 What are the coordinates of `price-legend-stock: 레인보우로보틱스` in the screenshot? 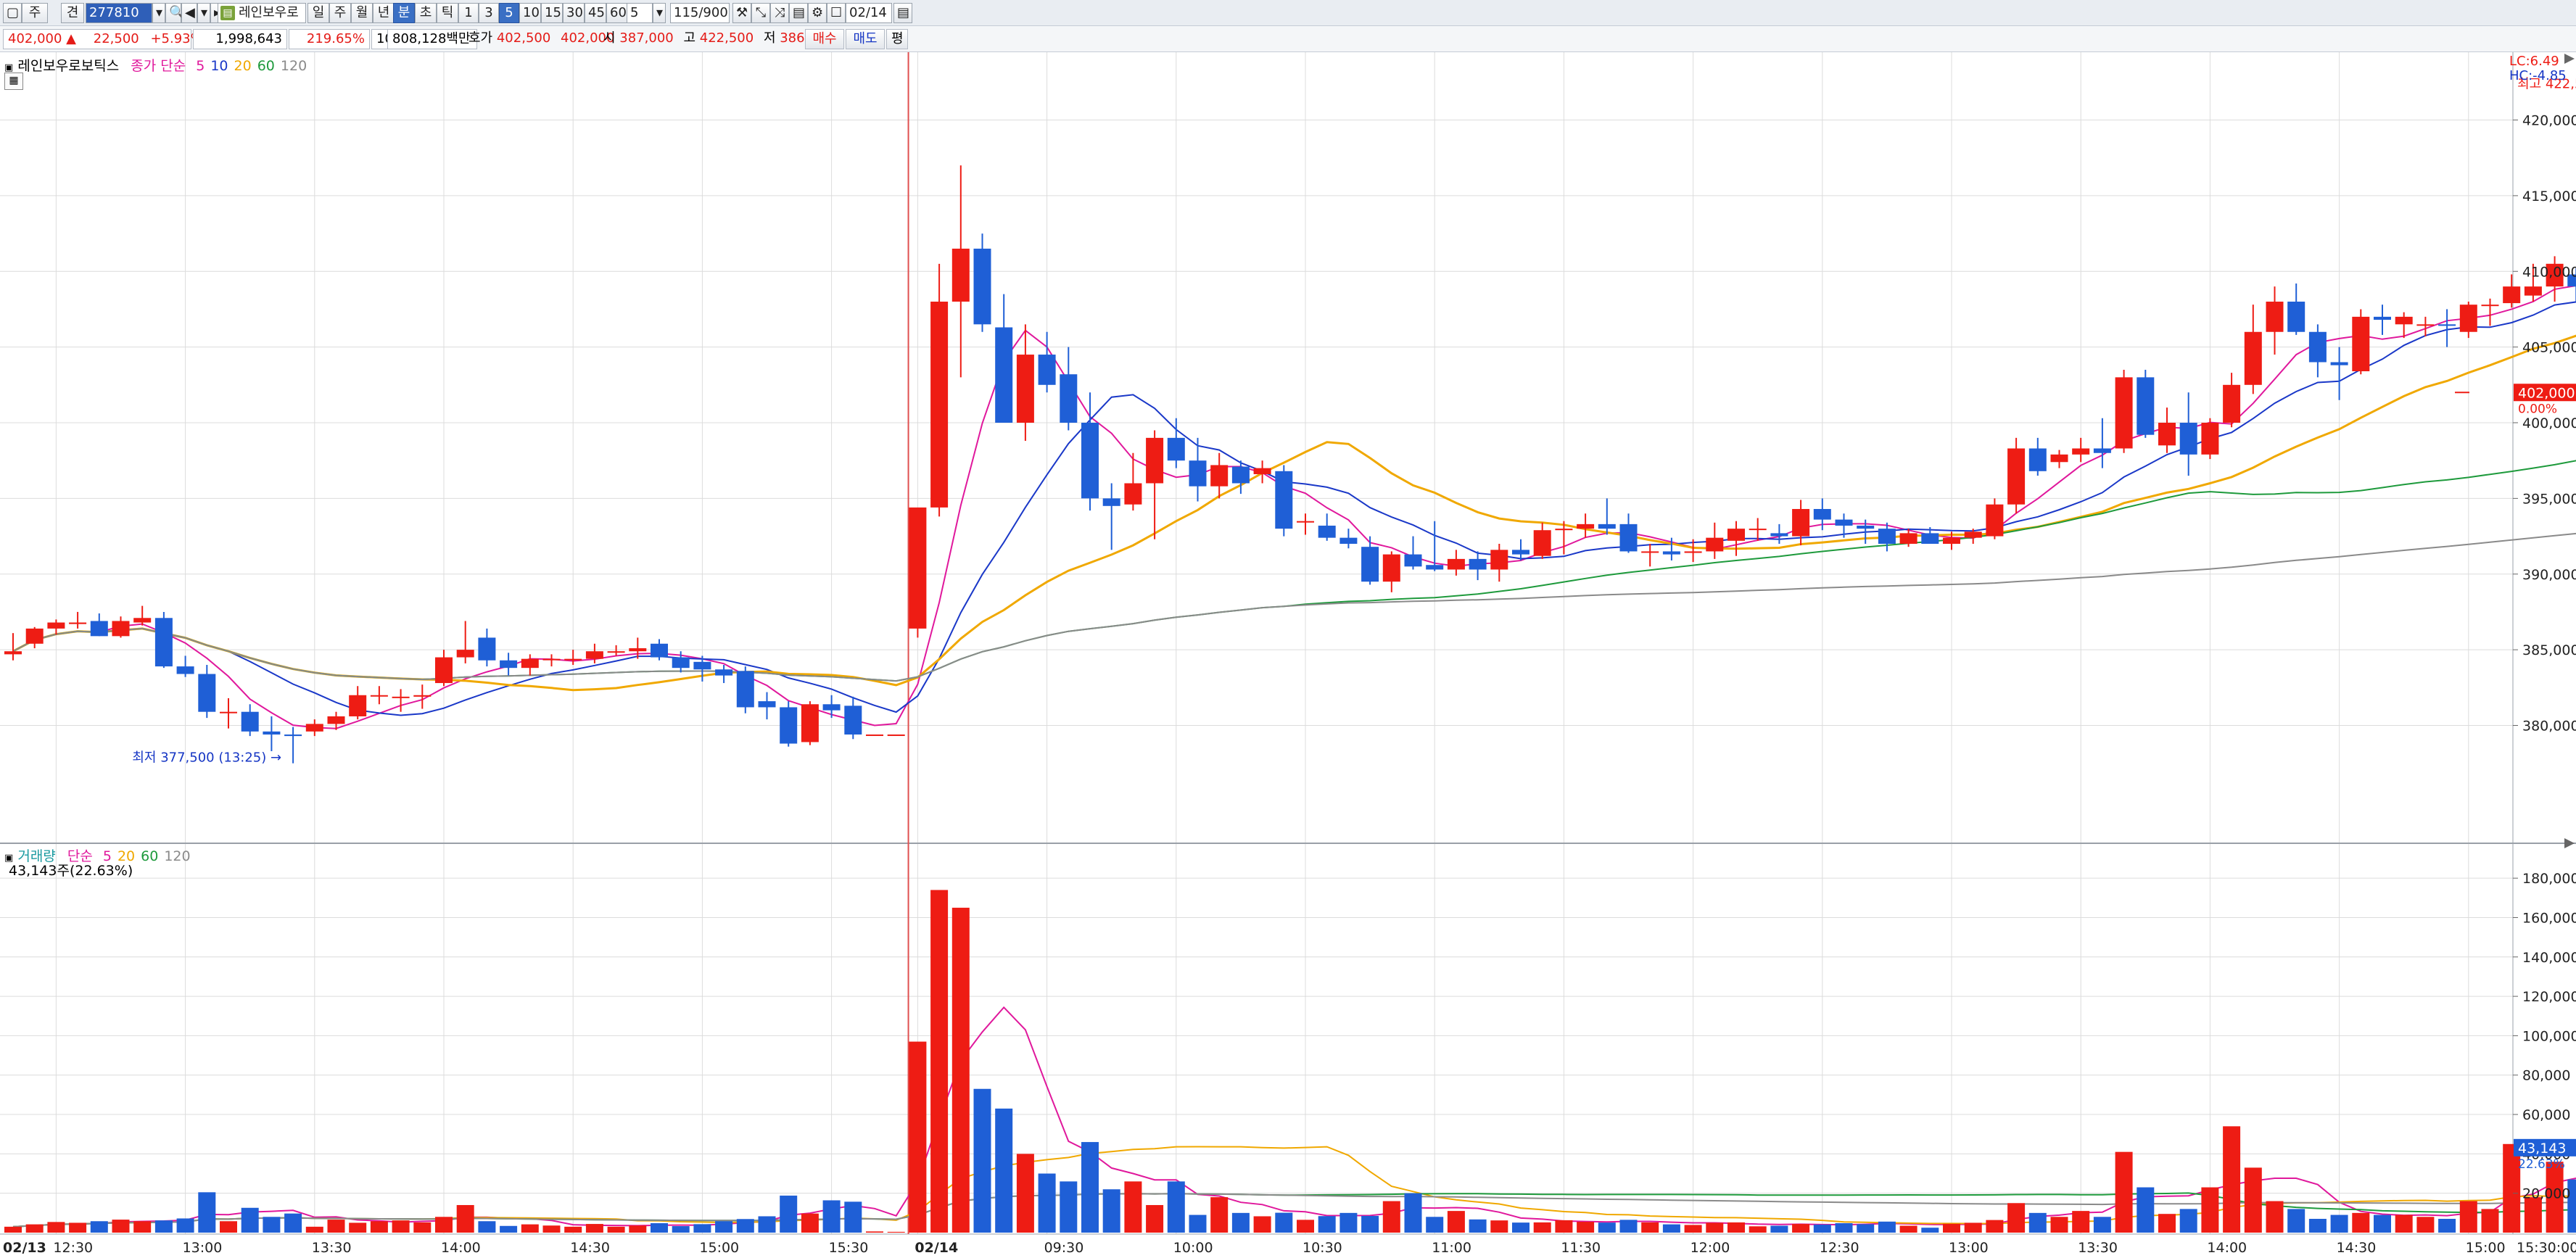 It's located at (68, 66).